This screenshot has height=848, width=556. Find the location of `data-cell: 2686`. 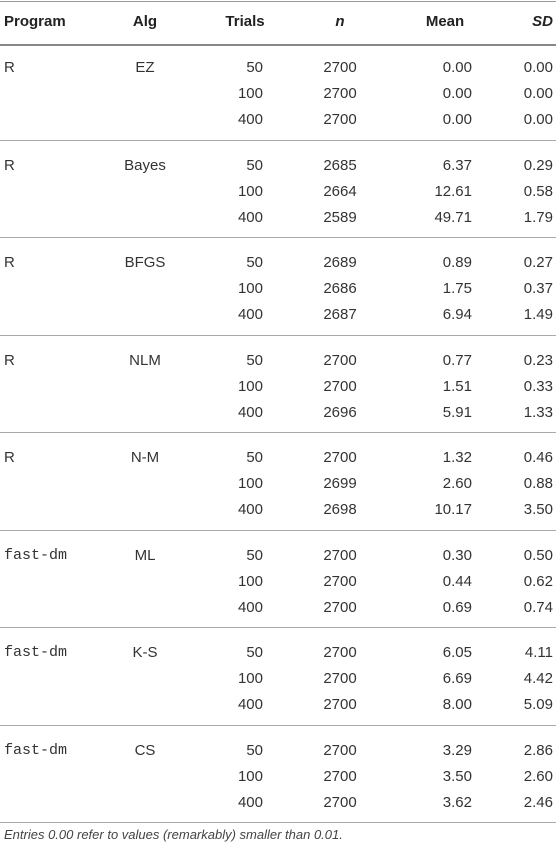

data-cell: 2686 is located at coordinates (340, 288).